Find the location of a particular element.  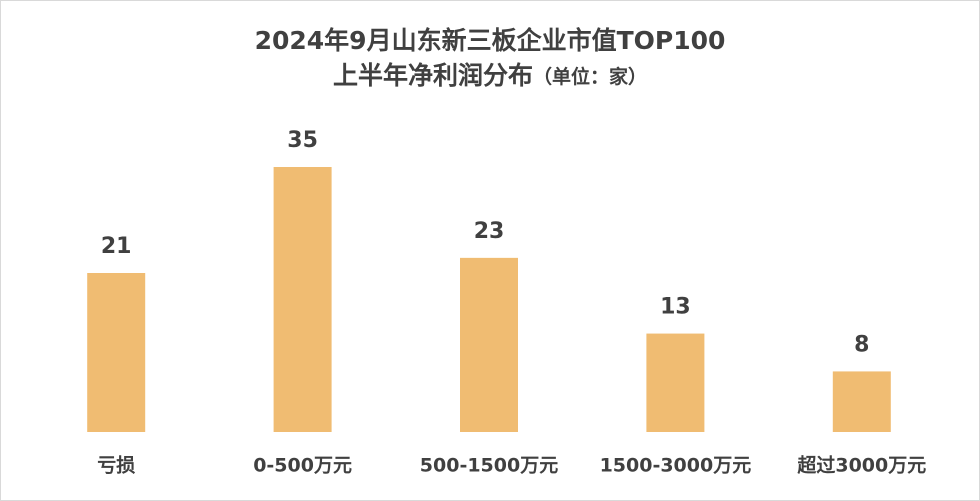

data-label: 23 is located at coordinates (489, 231).